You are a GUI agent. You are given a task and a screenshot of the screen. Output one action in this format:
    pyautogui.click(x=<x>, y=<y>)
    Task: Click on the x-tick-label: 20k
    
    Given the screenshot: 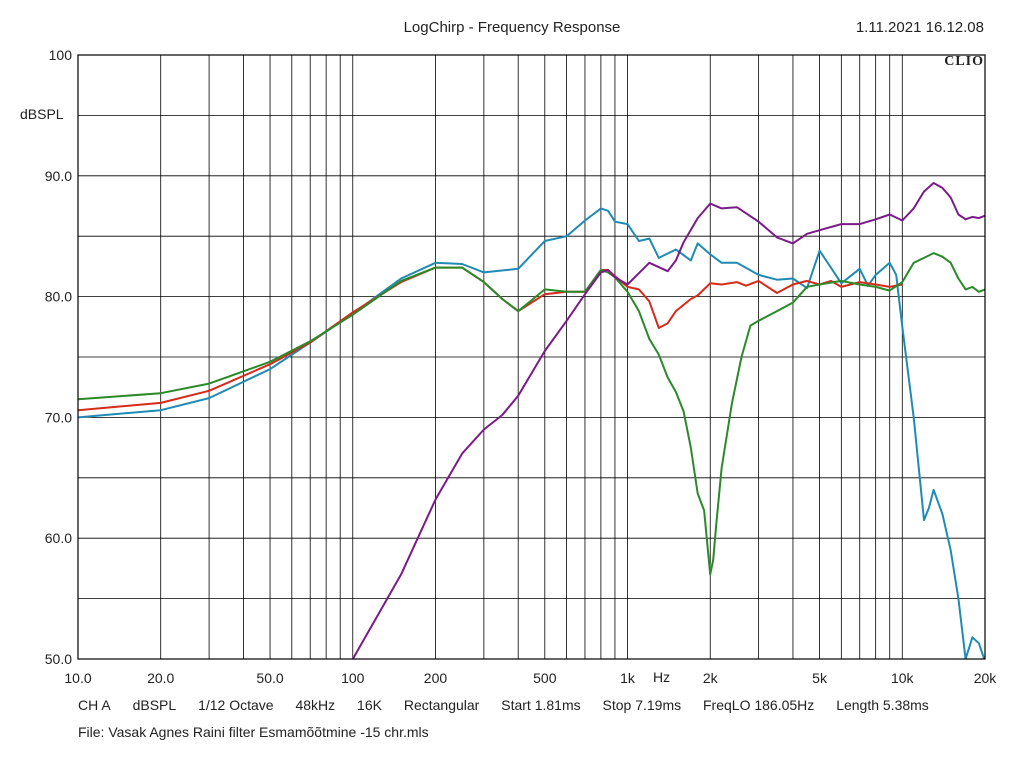 What is the action you would take?
    pyautogui.click(x=986, y=678)
    